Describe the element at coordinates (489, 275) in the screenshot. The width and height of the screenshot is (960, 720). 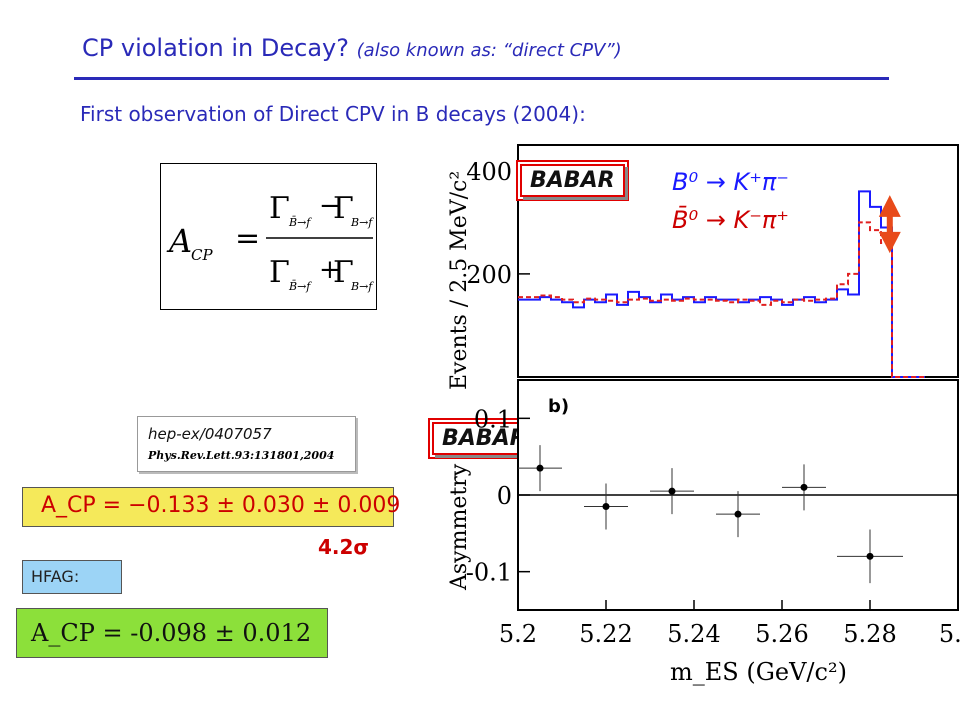
I see `top-ytick-label: 200` at that location.